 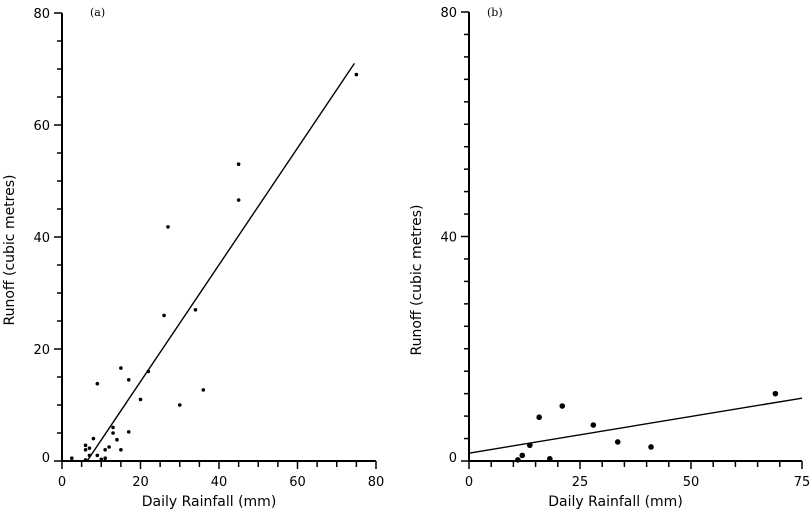 I want to click on panel-a-panel-label: (a), so click(x=97, y=12).